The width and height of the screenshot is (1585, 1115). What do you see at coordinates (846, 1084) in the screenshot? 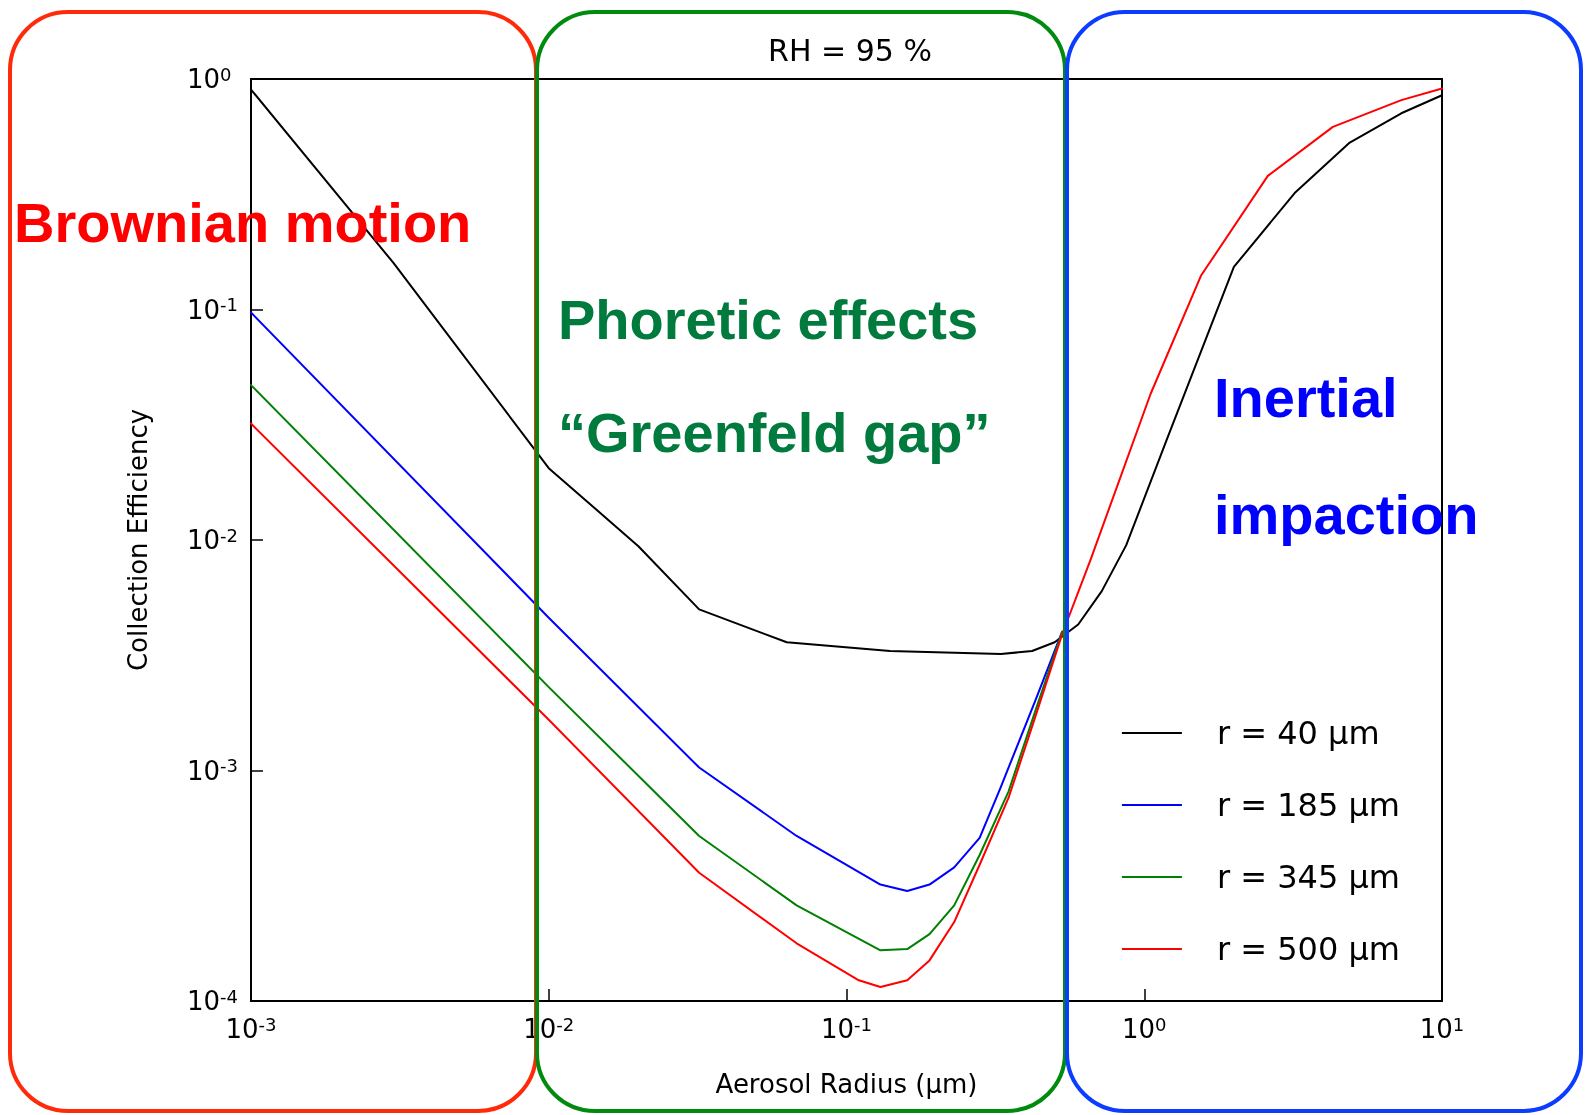
I see `x-axis-title: Aerosol Radius (μm)` at bounding box center [846, 1084].